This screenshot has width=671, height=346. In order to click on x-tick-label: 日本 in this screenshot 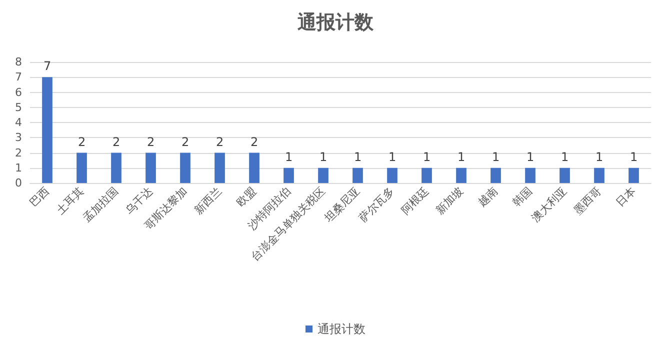, I will do `click(626, 197)`.